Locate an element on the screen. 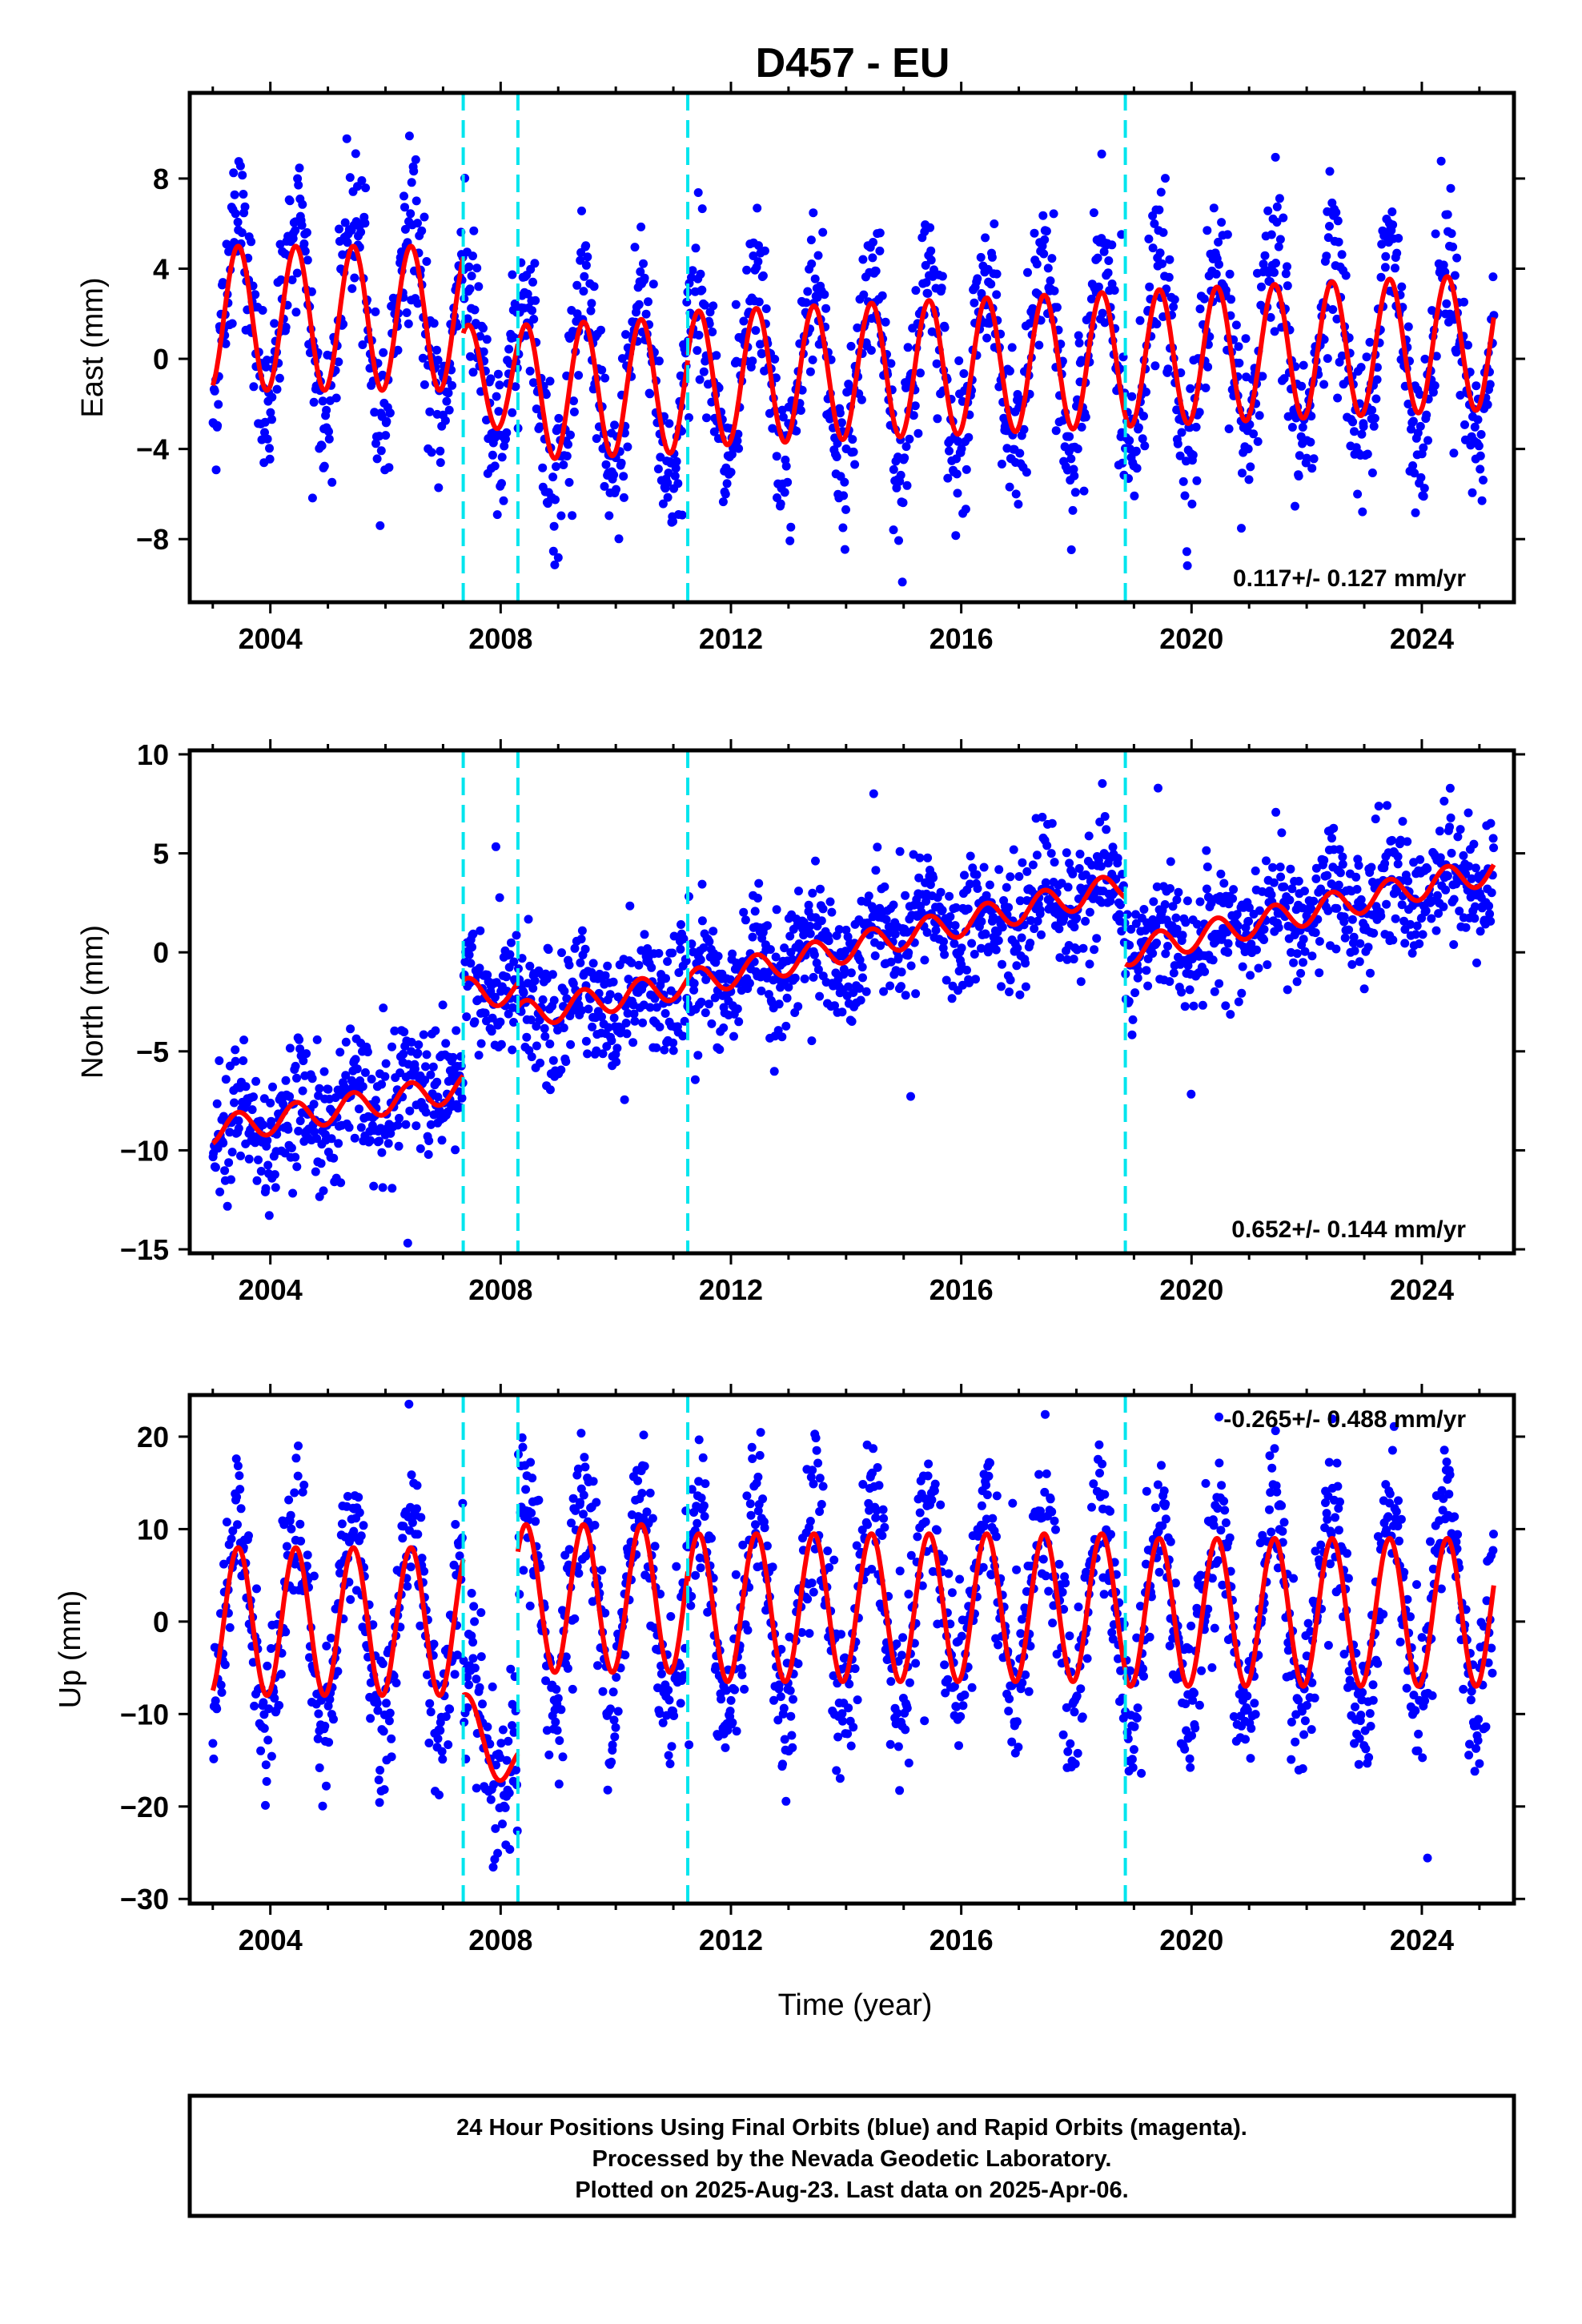 The image size is (1582, 2324). x-tick-label: 2020 is located at coordinates (1191, 1289).